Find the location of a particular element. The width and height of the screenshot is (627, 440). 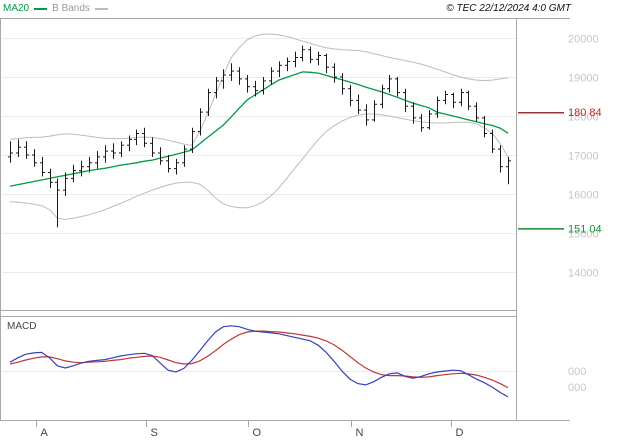

month-label: D is located at coordinates (460, 433).